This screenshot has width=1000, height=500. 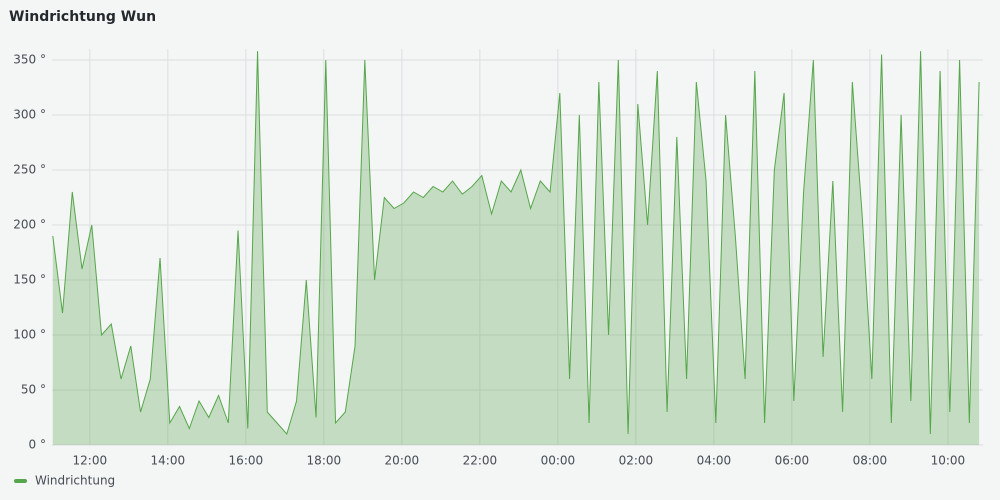 What do you see at coordinates (82, 17) in the screenshot?
I see `panel-title: Windrichtung Wun` at bounding box center [82, 17].